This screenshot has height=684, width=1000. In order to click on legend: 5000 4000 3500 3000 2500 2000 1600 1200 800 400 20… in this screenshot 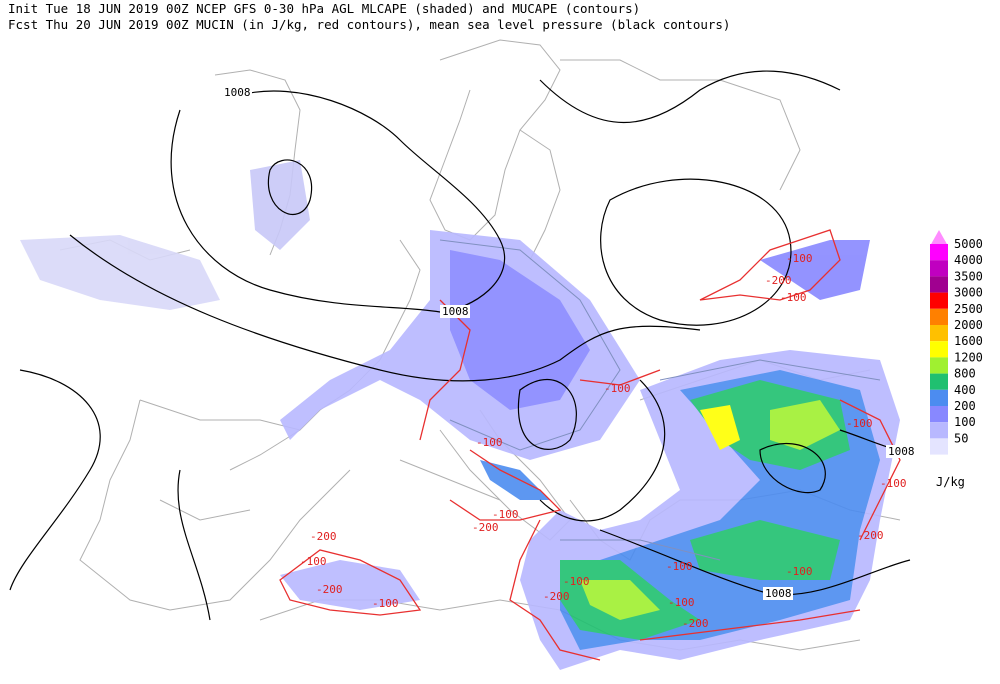, I will do `click(956, 342)`.